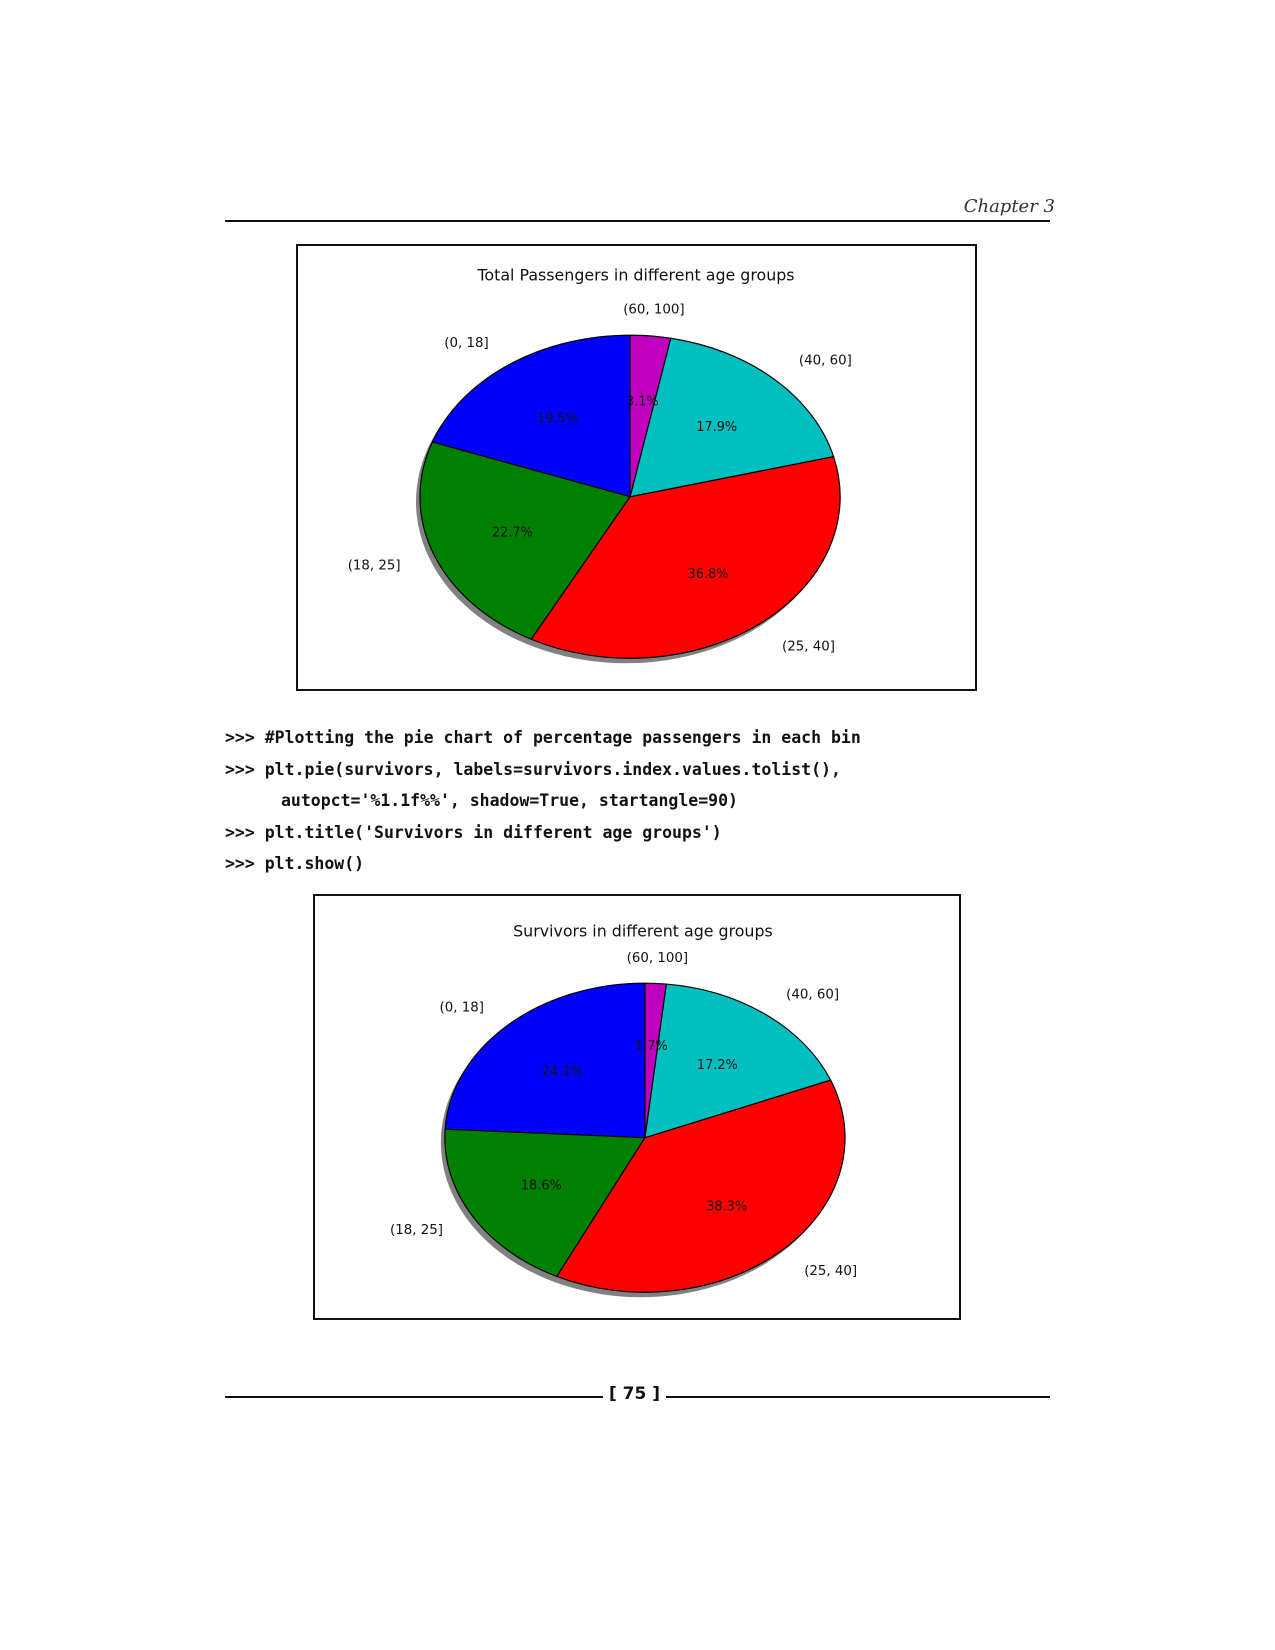 This screenshot has width=1275, height=1650. What do you see at coordinates (642, 401) in the screenshot?
I see `slice-percent-label: 3.1%` at bounding box center [642, 401].